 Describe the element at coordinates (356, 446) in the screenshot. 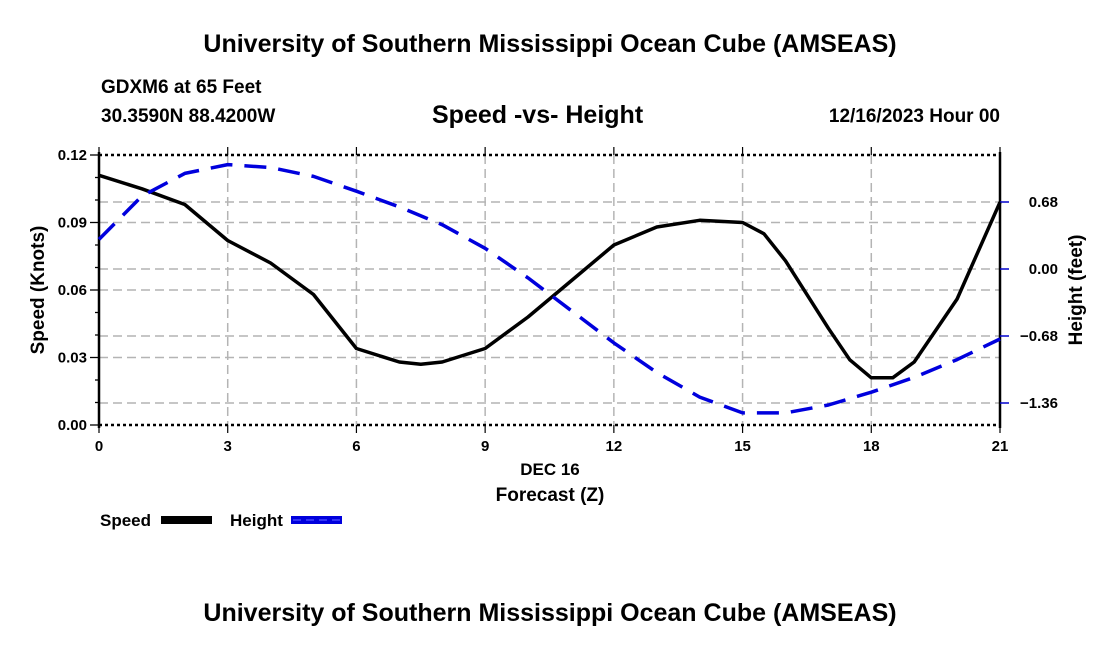

I see `x-tick-label: 6` at that location.